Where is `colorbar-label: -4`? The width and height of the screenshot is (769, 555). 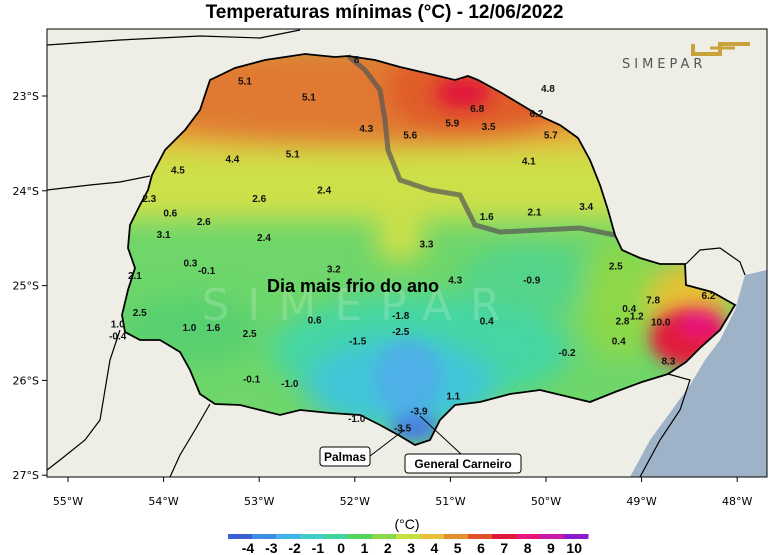 colorbar-label: -4 is located at coordinates (248, 547).